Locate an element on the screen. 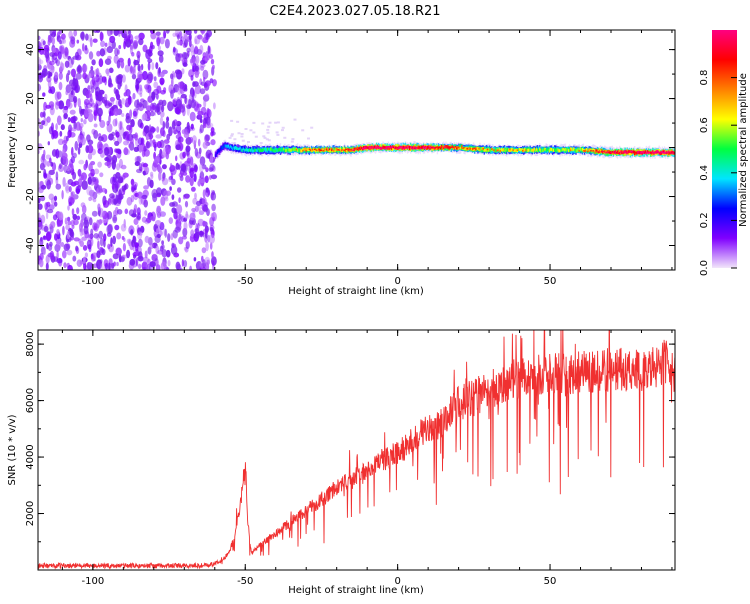 The image size is (750, 604). heatmap-x-tick-label: -50 is located at coordinates (245, 281).